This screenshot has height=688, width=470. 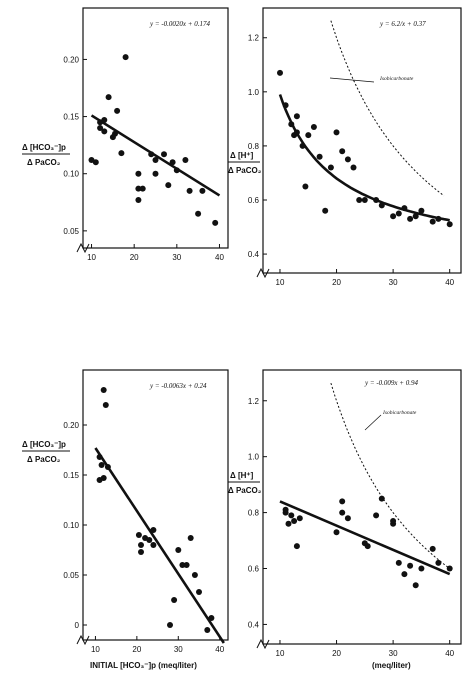 What do you see at coordinates (219, 649) in the screenshot?
I see `bottom-left-xtick-label-3: 40` at bounding box center [219, 649].